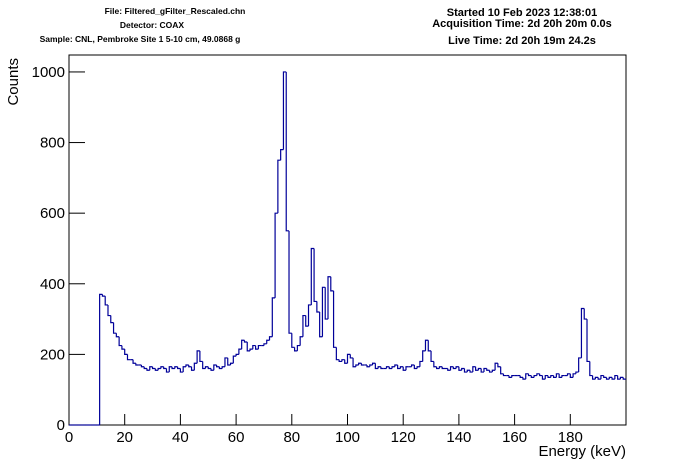 This screenshot has height=472, width=696. What do you see at coordinates (52, 143) in the screenshot?
I see `y-tick-label: 800` at bounding box center [52, 143].